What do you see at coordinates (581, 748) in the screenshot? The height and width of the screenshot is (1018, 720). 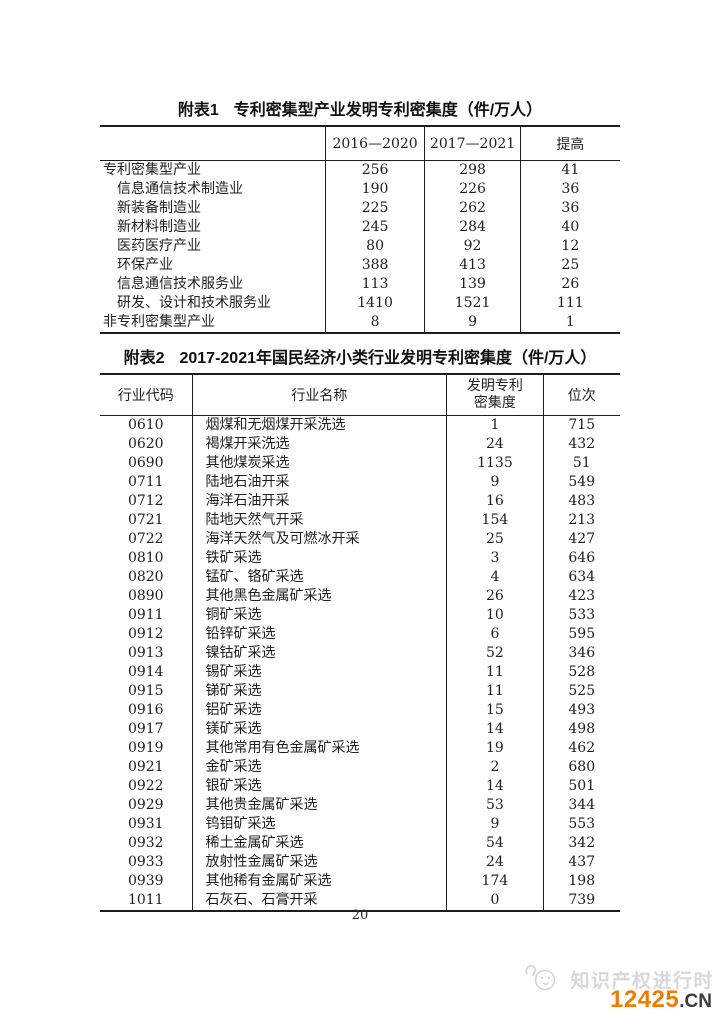 I see `rank-value: 462` at bounding box center [581, 748].